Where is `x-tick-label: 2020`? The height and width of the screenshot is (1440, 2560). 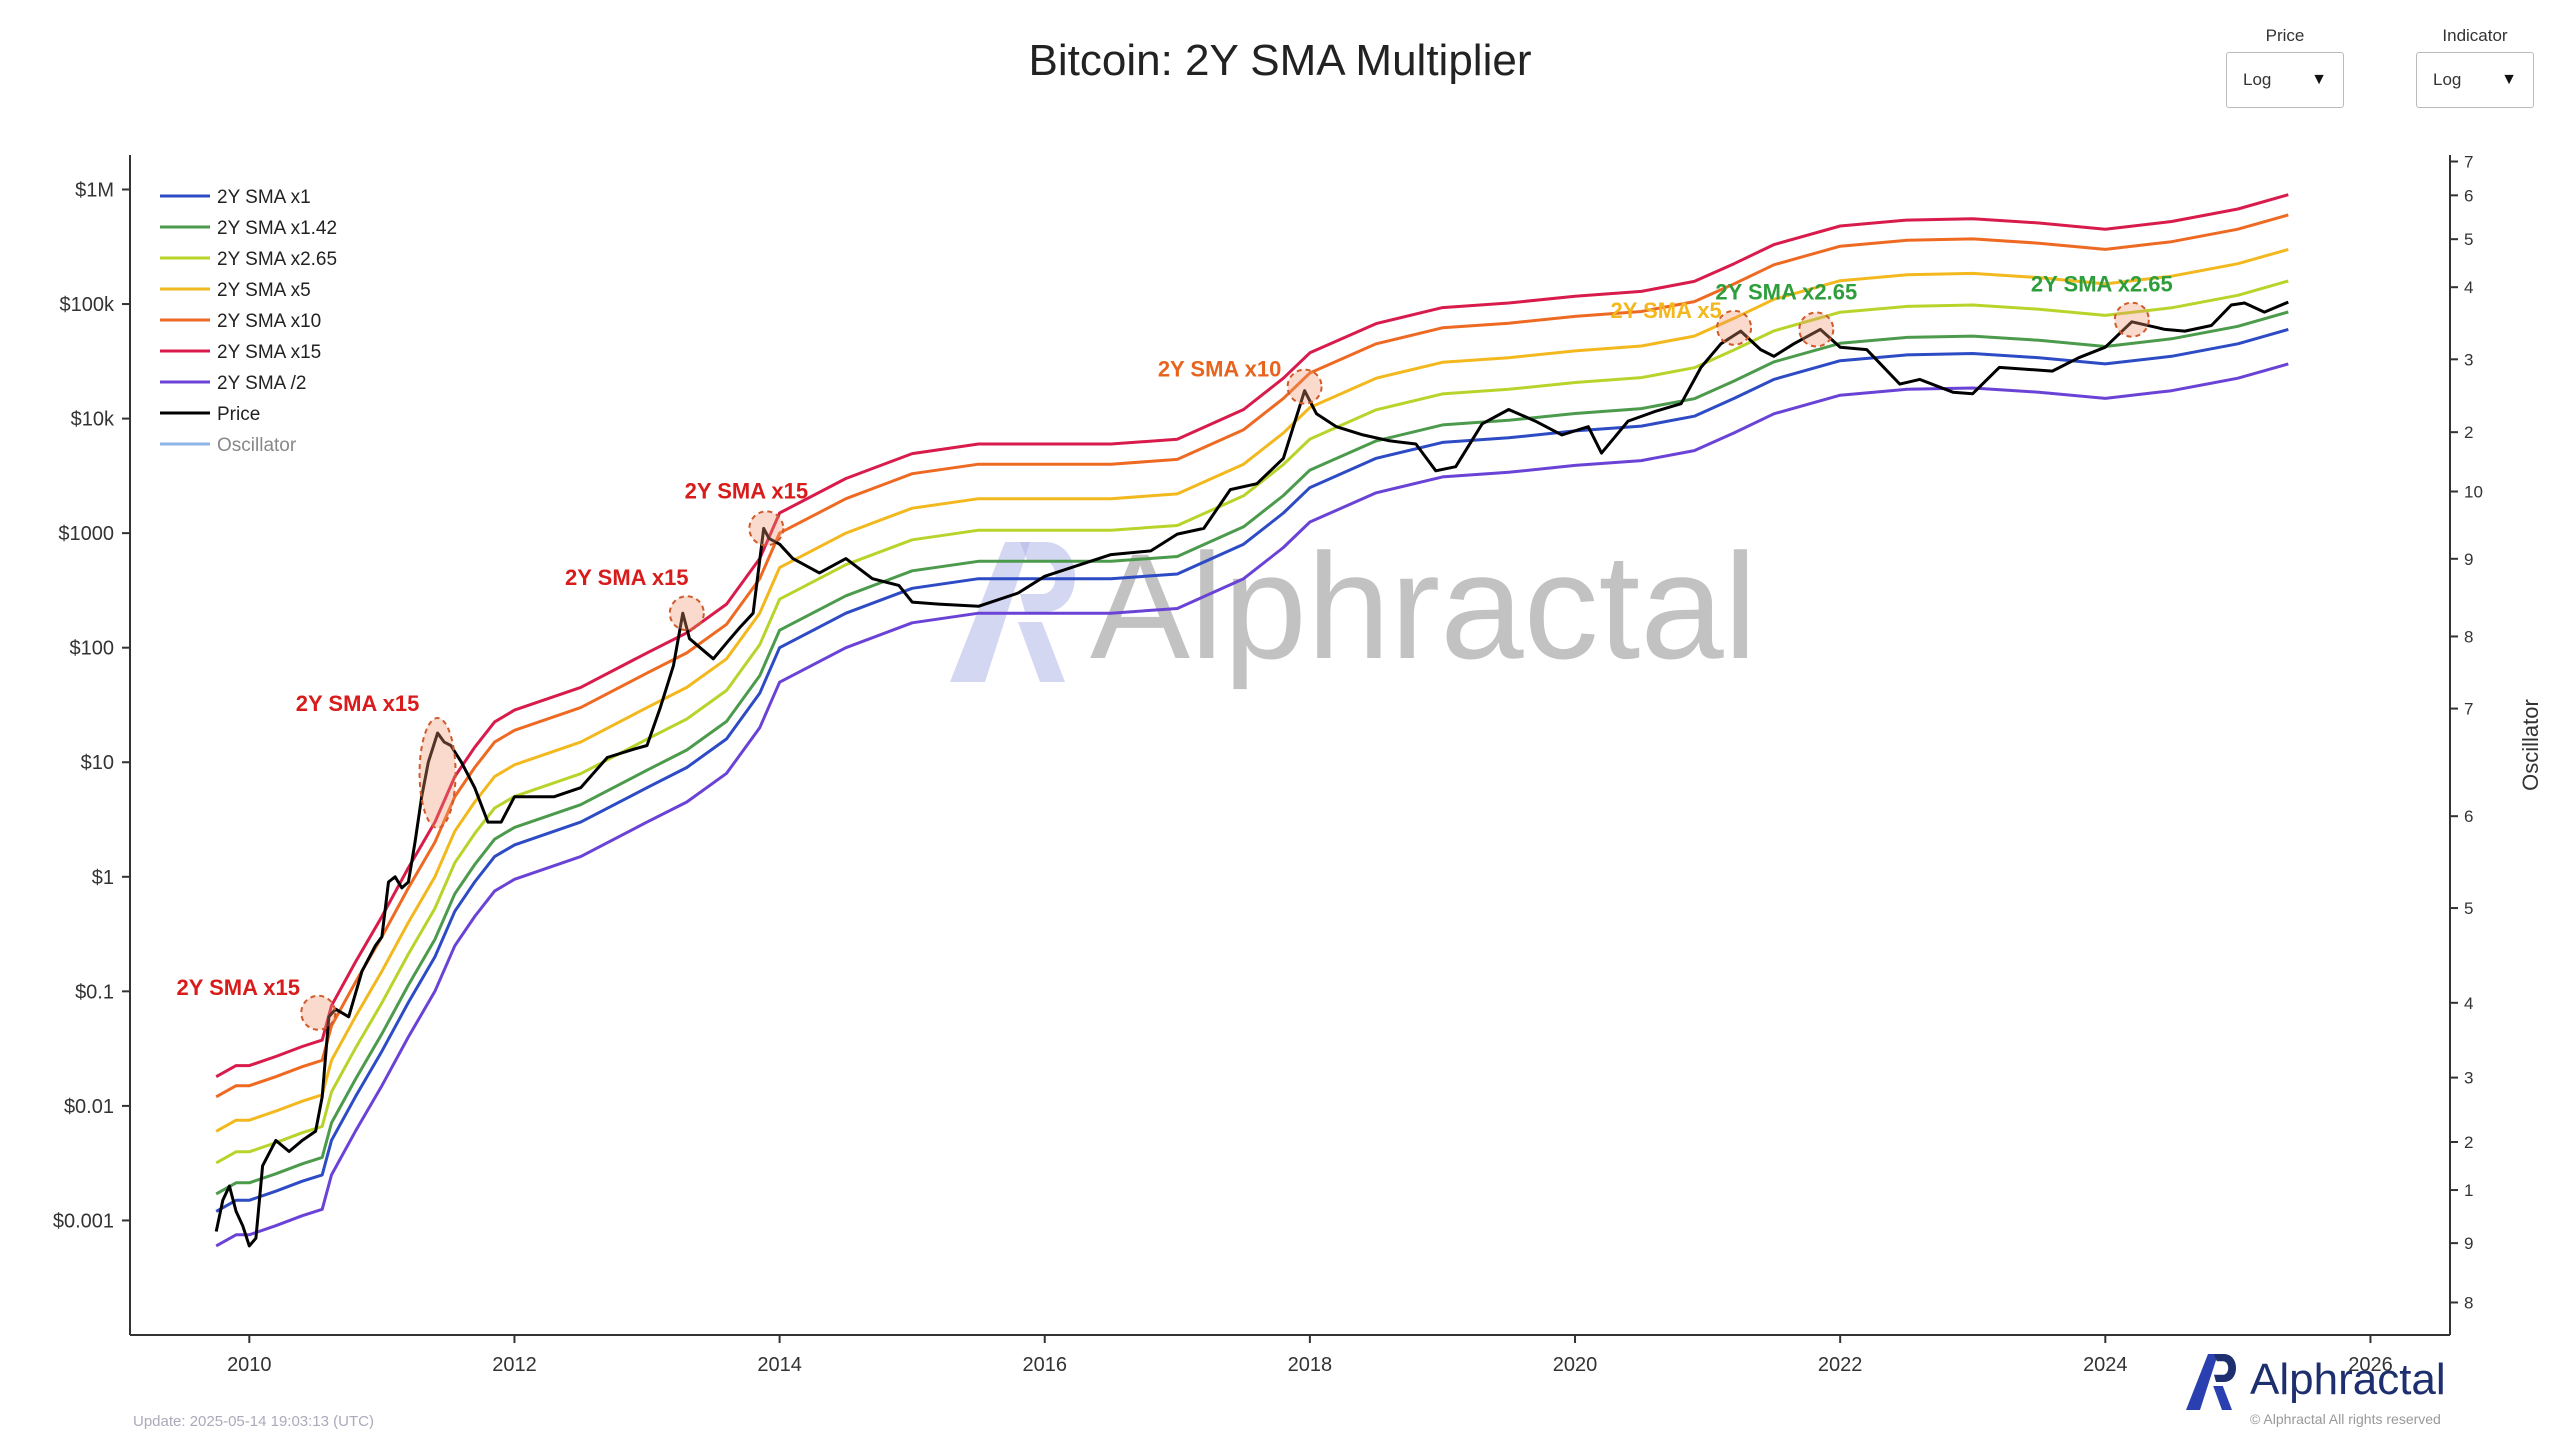 x-tick-label: 2020 is located at coordinates (1575, 1365).